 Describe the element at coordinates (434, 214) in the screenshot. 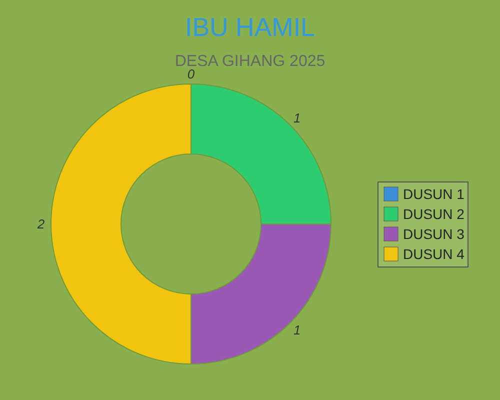

I see `legend-label: DUSUN 2` at that location.